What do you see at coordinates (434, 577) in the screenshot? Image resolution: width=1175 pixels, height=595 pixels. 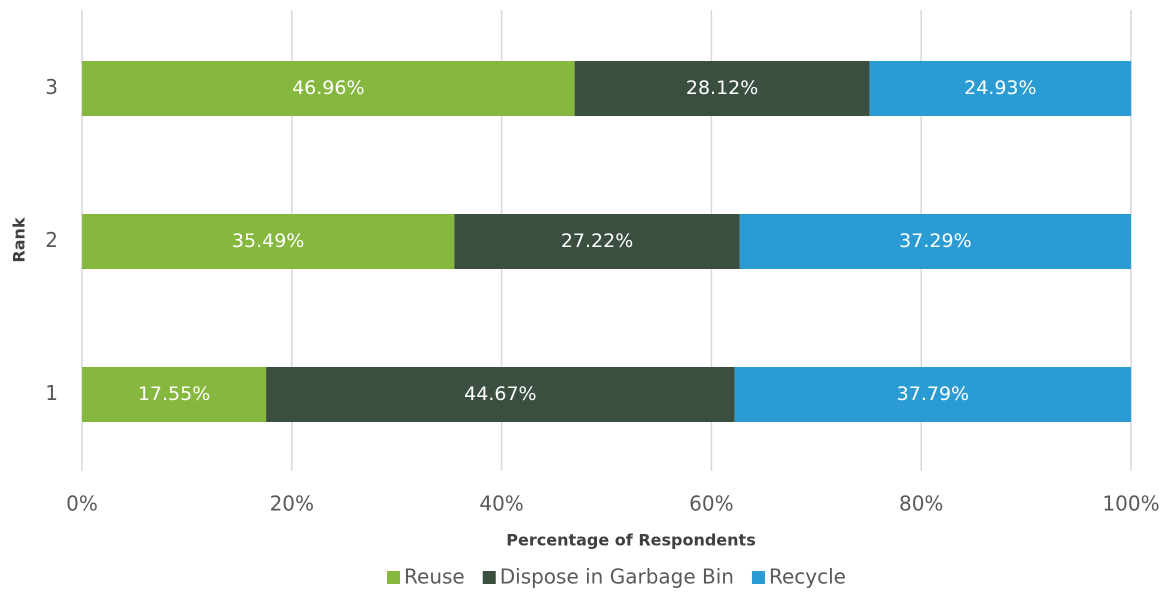 I see `legend-label: Reuse` at bounding box center [434, 577].